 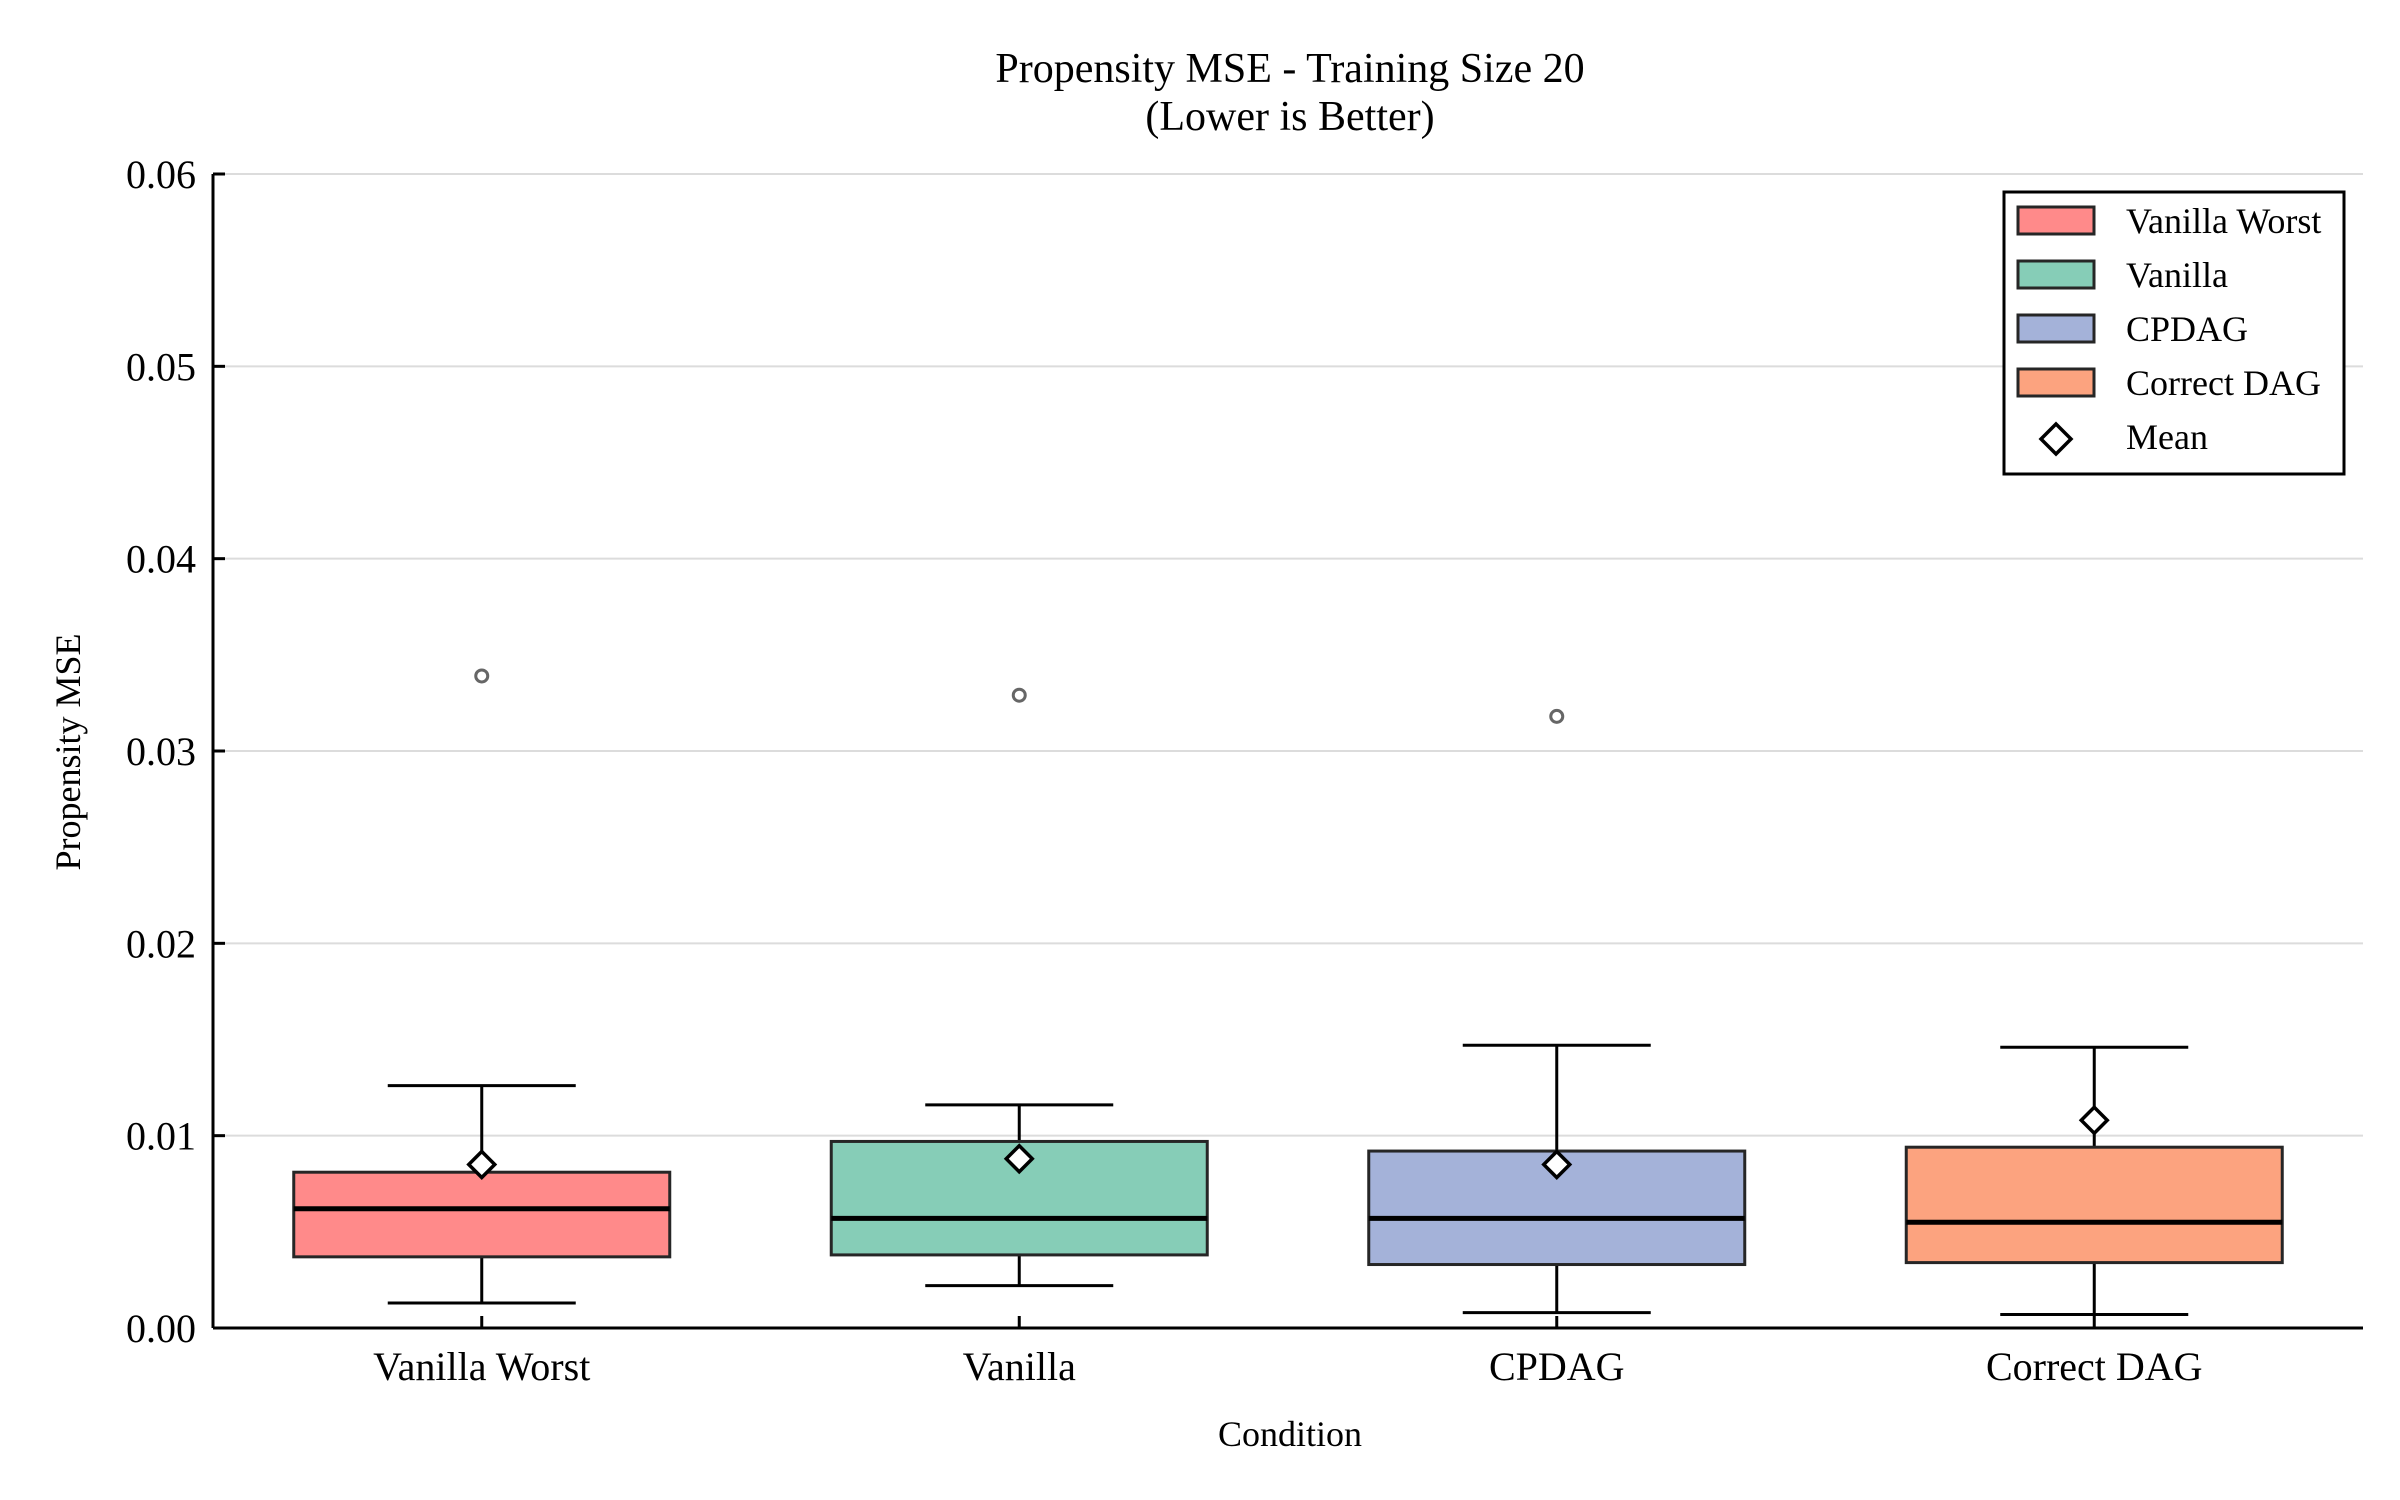 I want to click on legend-label: CPDAG, so click(x=2187, y=329).